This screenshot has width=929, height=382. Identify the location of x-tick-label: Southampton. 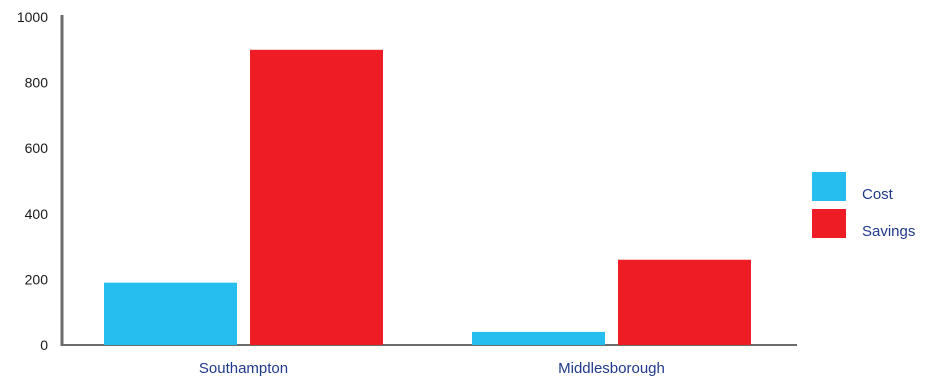
(243, 368).